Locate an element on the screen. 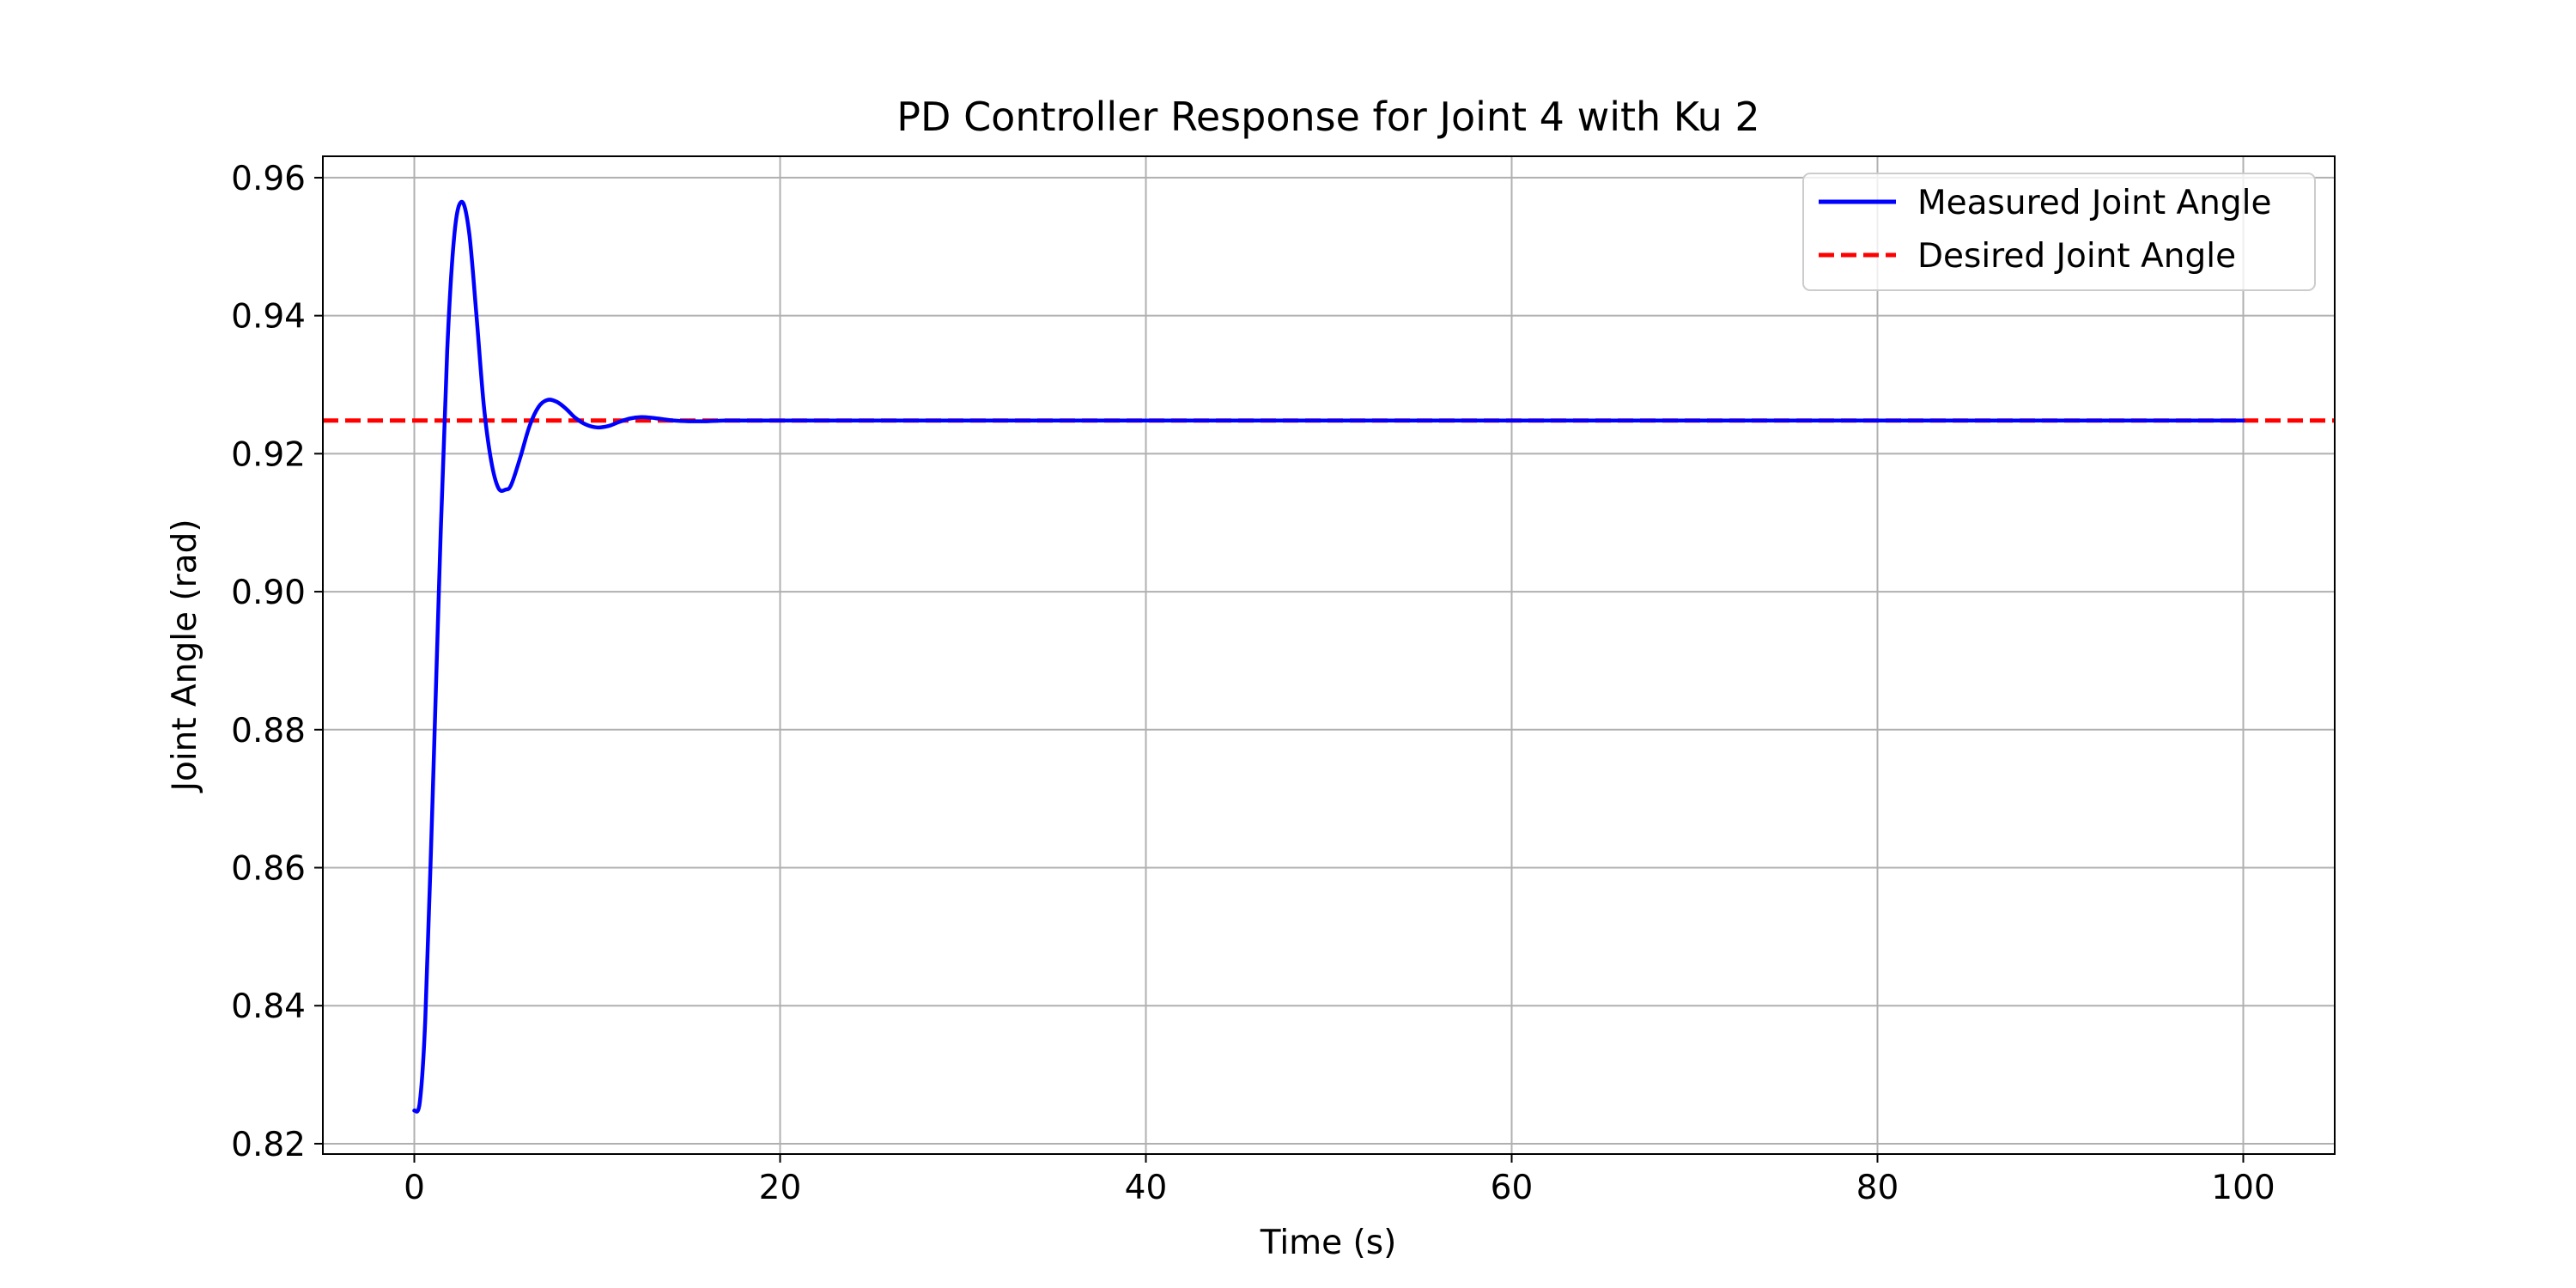  x-tick-label: 80 is located at coordinates (1878, 1188).